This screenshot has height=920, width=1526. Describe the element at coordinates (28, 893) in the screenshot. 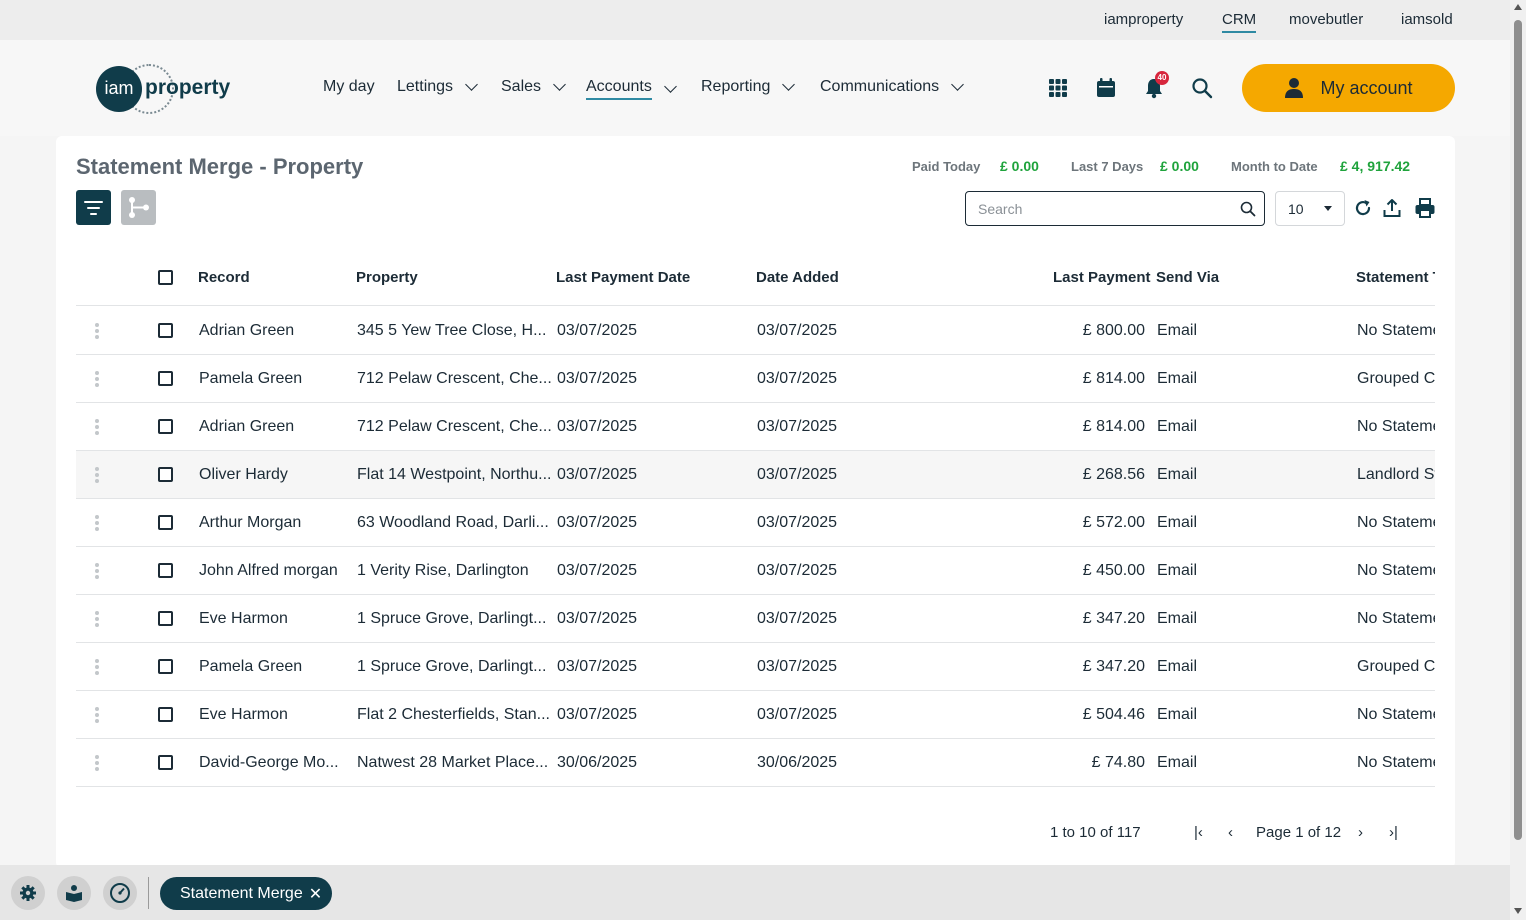

I see `settings-button` at that location.